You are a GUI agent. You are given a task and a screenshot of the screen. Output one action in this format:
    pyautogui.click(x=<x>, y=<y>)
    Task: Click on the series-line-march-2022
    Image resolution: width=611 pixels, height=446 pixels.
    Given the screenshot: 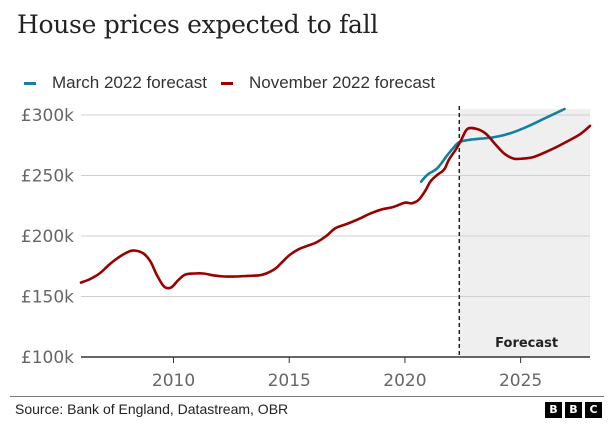 What is the action you would take?
    pyautogui.click(x=492, y=145)
    